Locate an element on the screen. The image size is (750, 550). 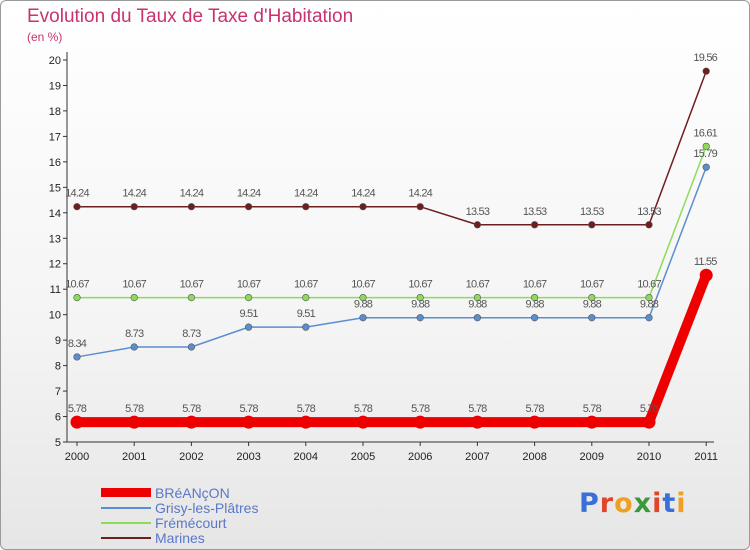
legend-item: Marines is located at coordinates (179, 537).